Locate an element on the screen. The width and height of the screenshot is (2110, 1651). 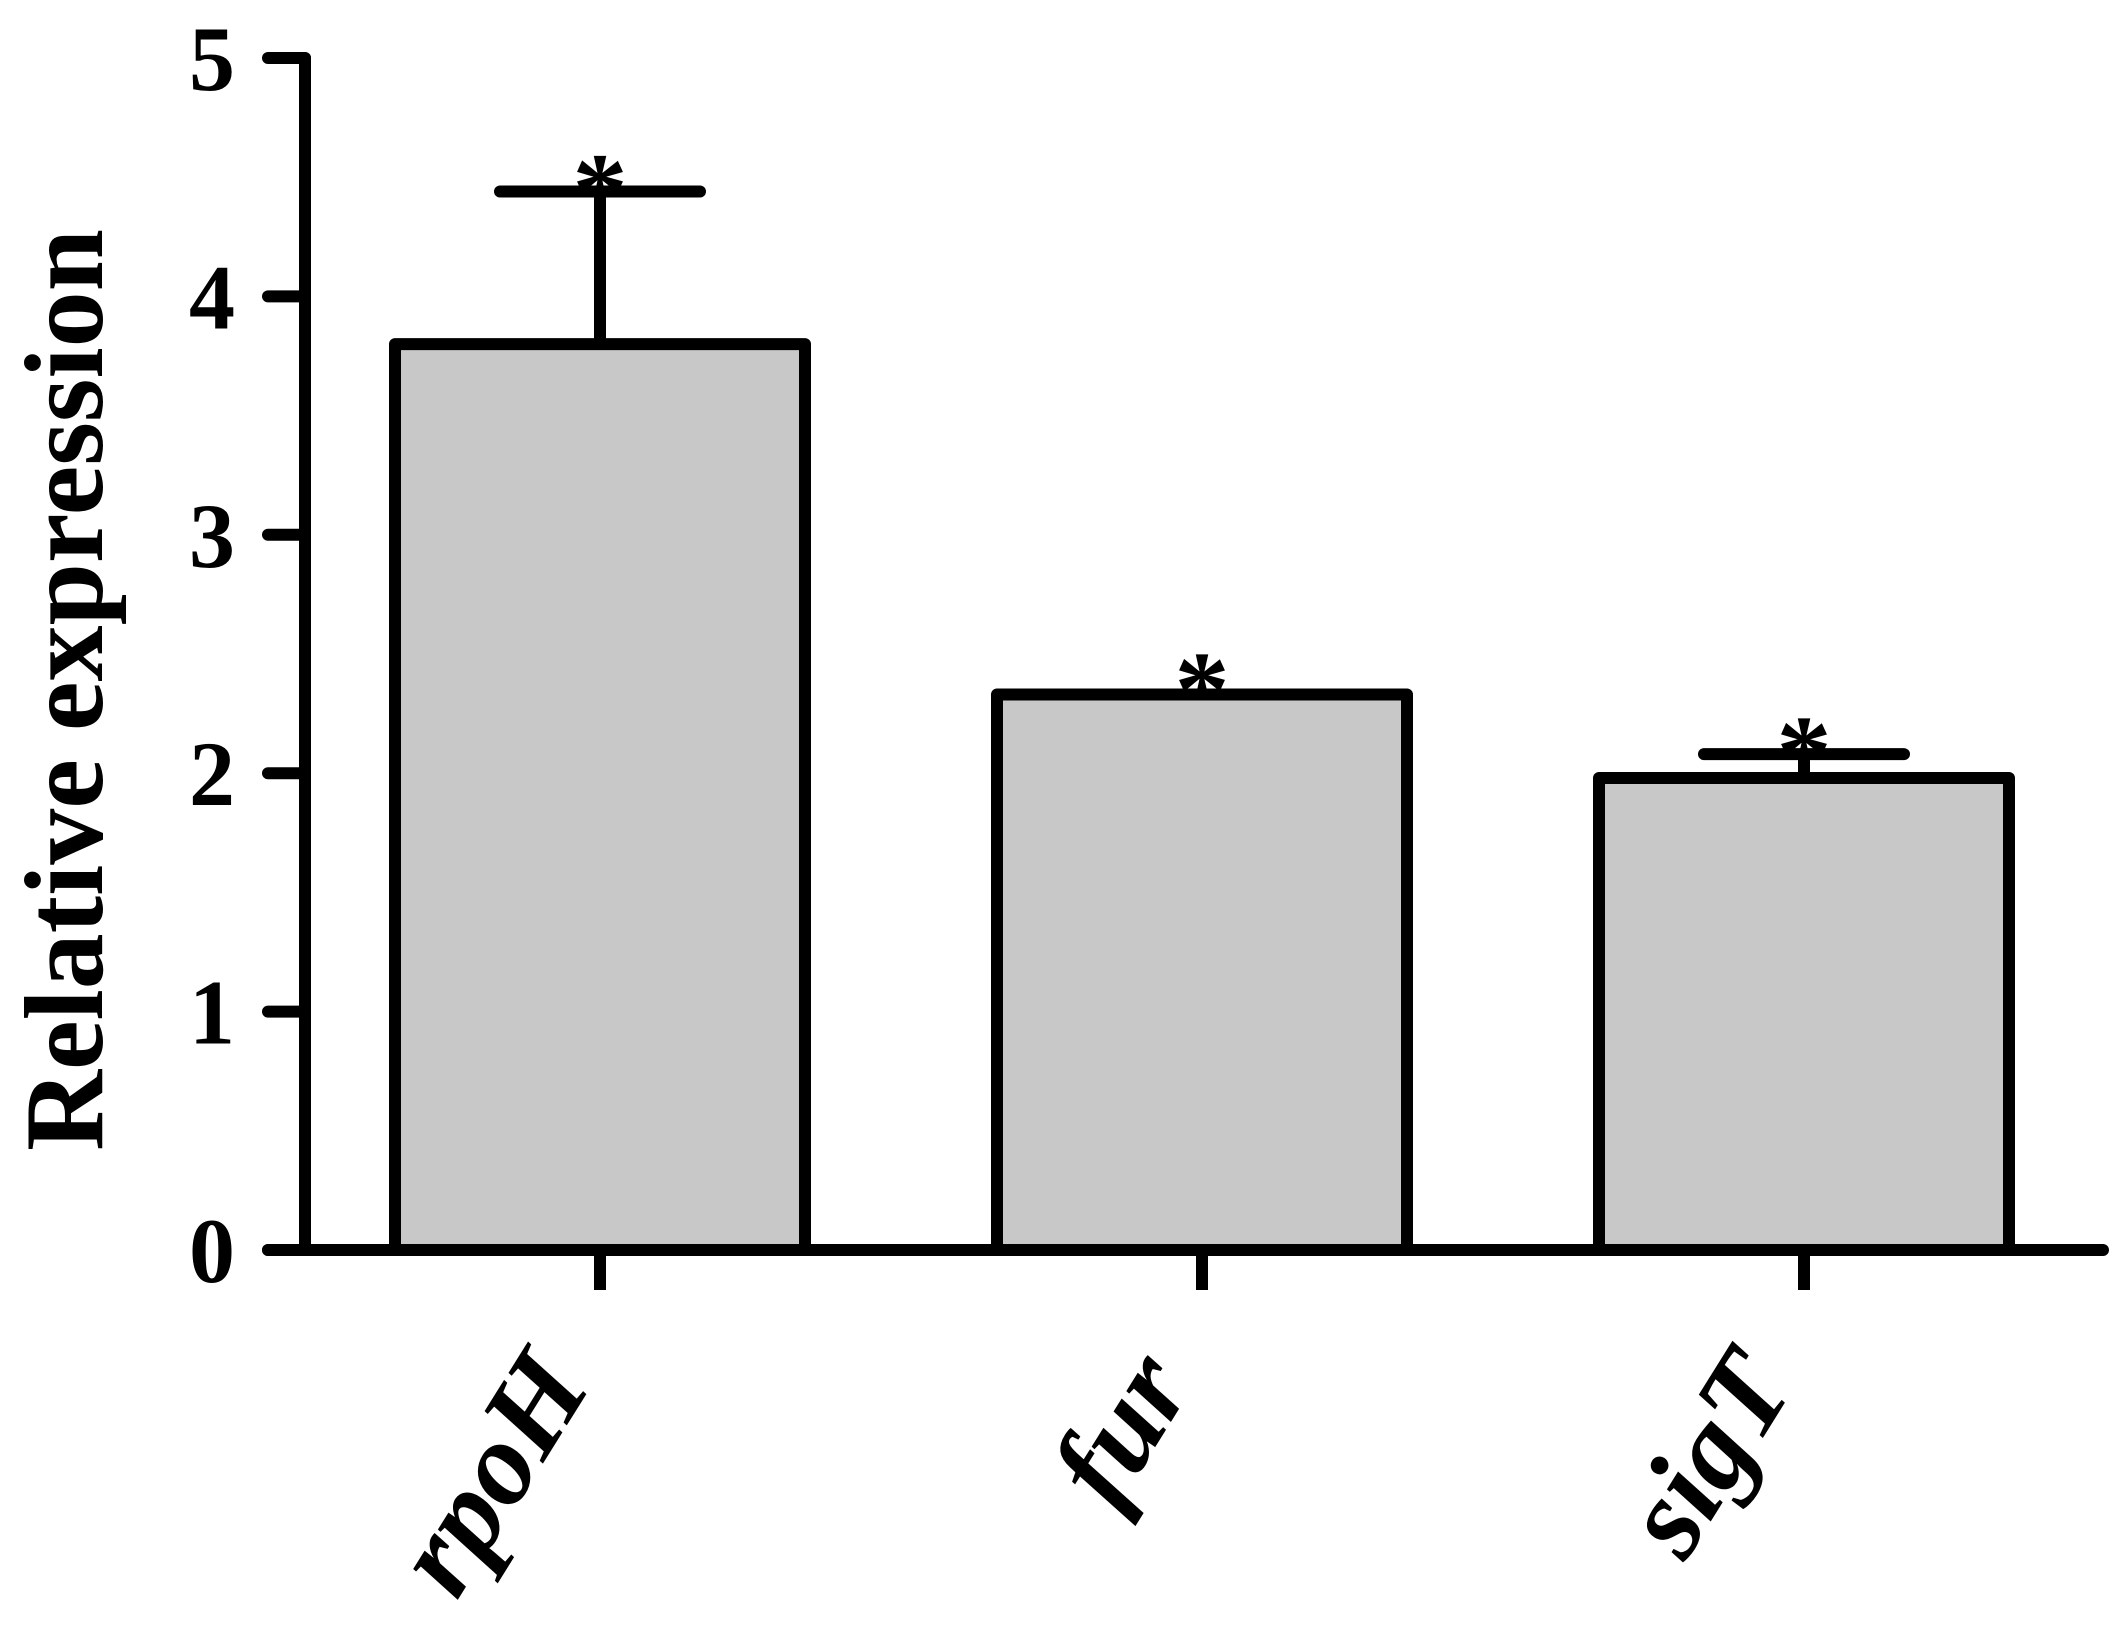
significance-mark-sigT: * is located at coordinates (1804, 754).